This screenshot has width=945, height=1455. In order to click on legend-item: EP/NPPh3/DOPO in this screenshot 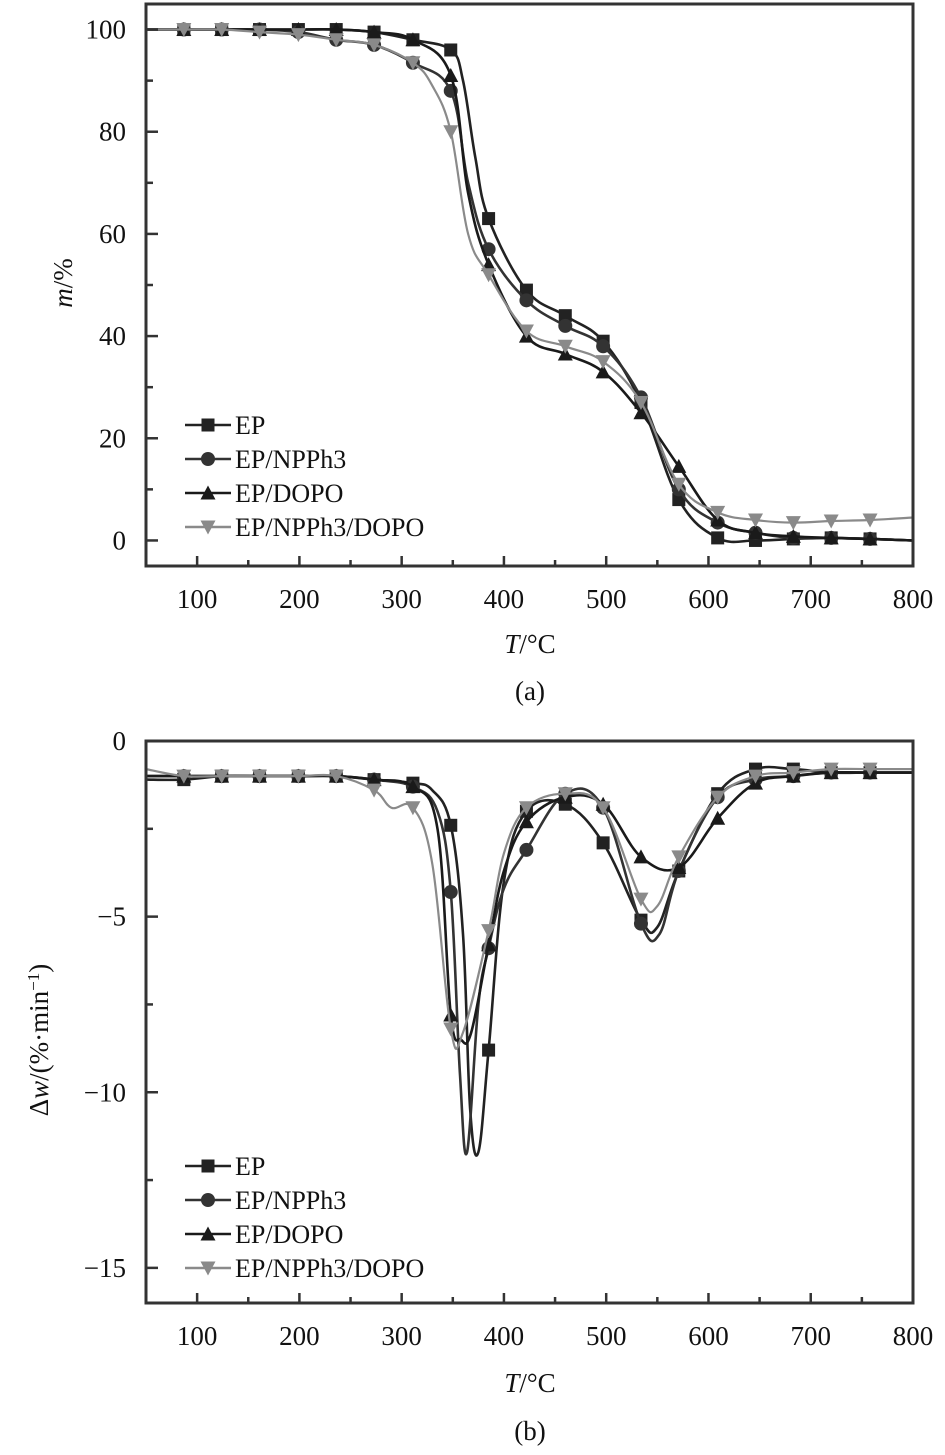, I will do `click(304, 1268)`.